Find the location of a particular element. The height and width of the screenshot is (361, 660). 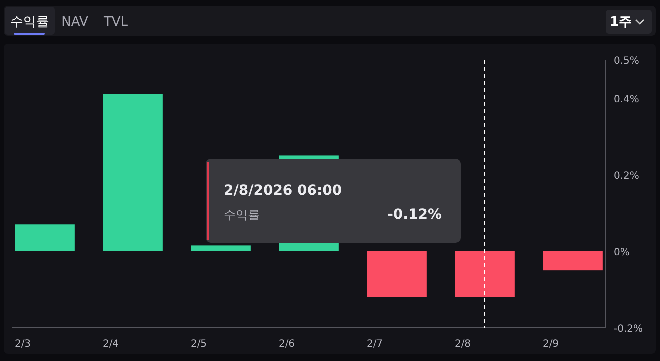

y-tick-label: 0.2% is located at coordinates (627, 176).